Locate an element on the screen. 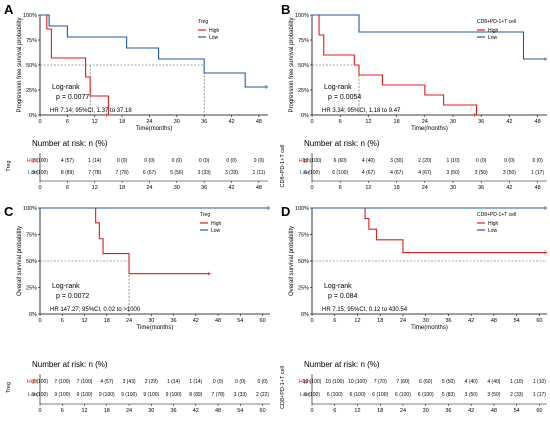  risk-cell: 10 (100) is located at coordinates (357, 382).